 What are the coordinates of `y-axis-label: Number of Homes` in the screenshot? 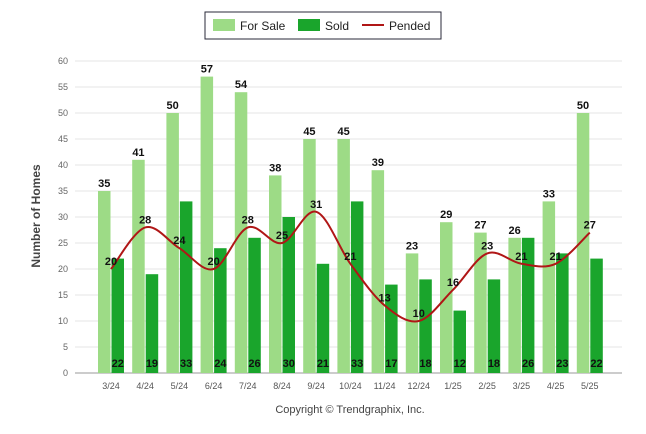 It's located at (36, 216).